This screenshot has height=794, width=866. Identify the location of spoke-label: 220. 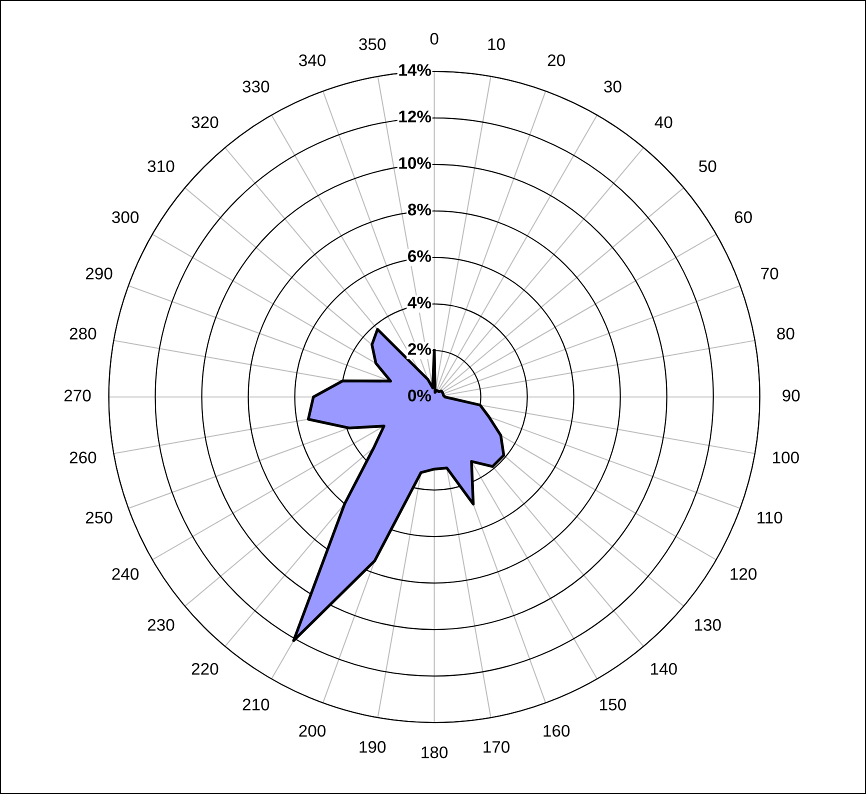
(205, 668).